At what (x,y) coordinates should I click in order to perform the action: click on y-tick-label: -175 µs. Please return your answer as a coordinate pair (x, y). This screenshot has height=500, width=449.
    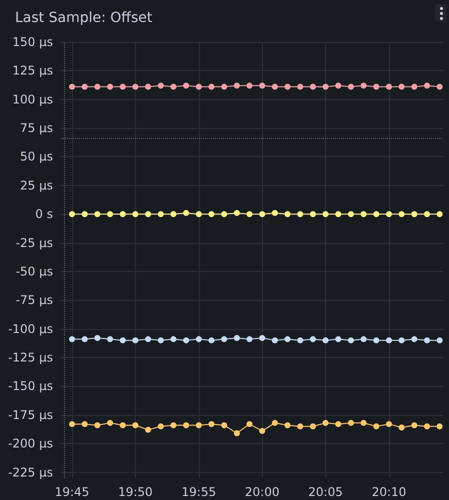
    Looking at the image, I should click on (30, 415).